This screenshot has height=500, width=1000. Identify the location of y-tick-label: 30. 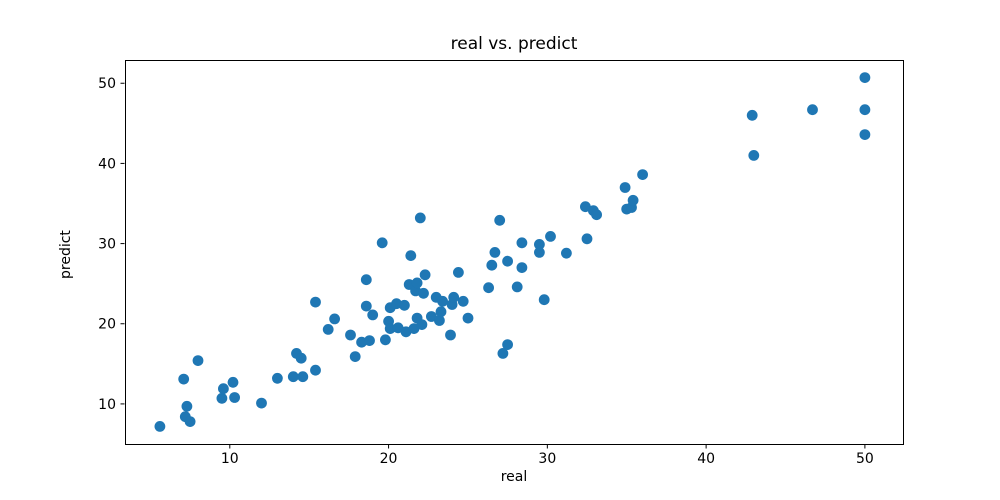
(107, 245).